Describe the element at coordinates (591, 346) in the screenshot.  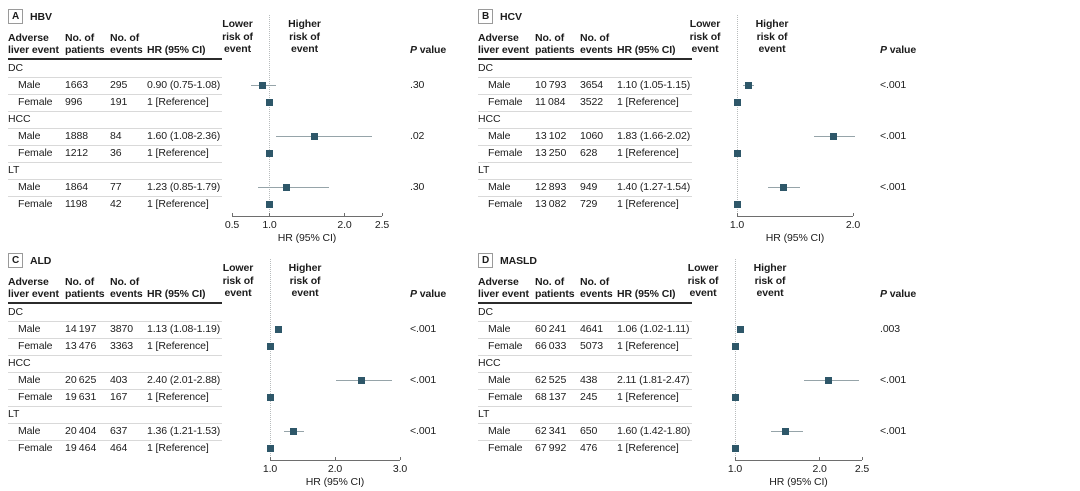
I see `cell-events: 5073` at that location.